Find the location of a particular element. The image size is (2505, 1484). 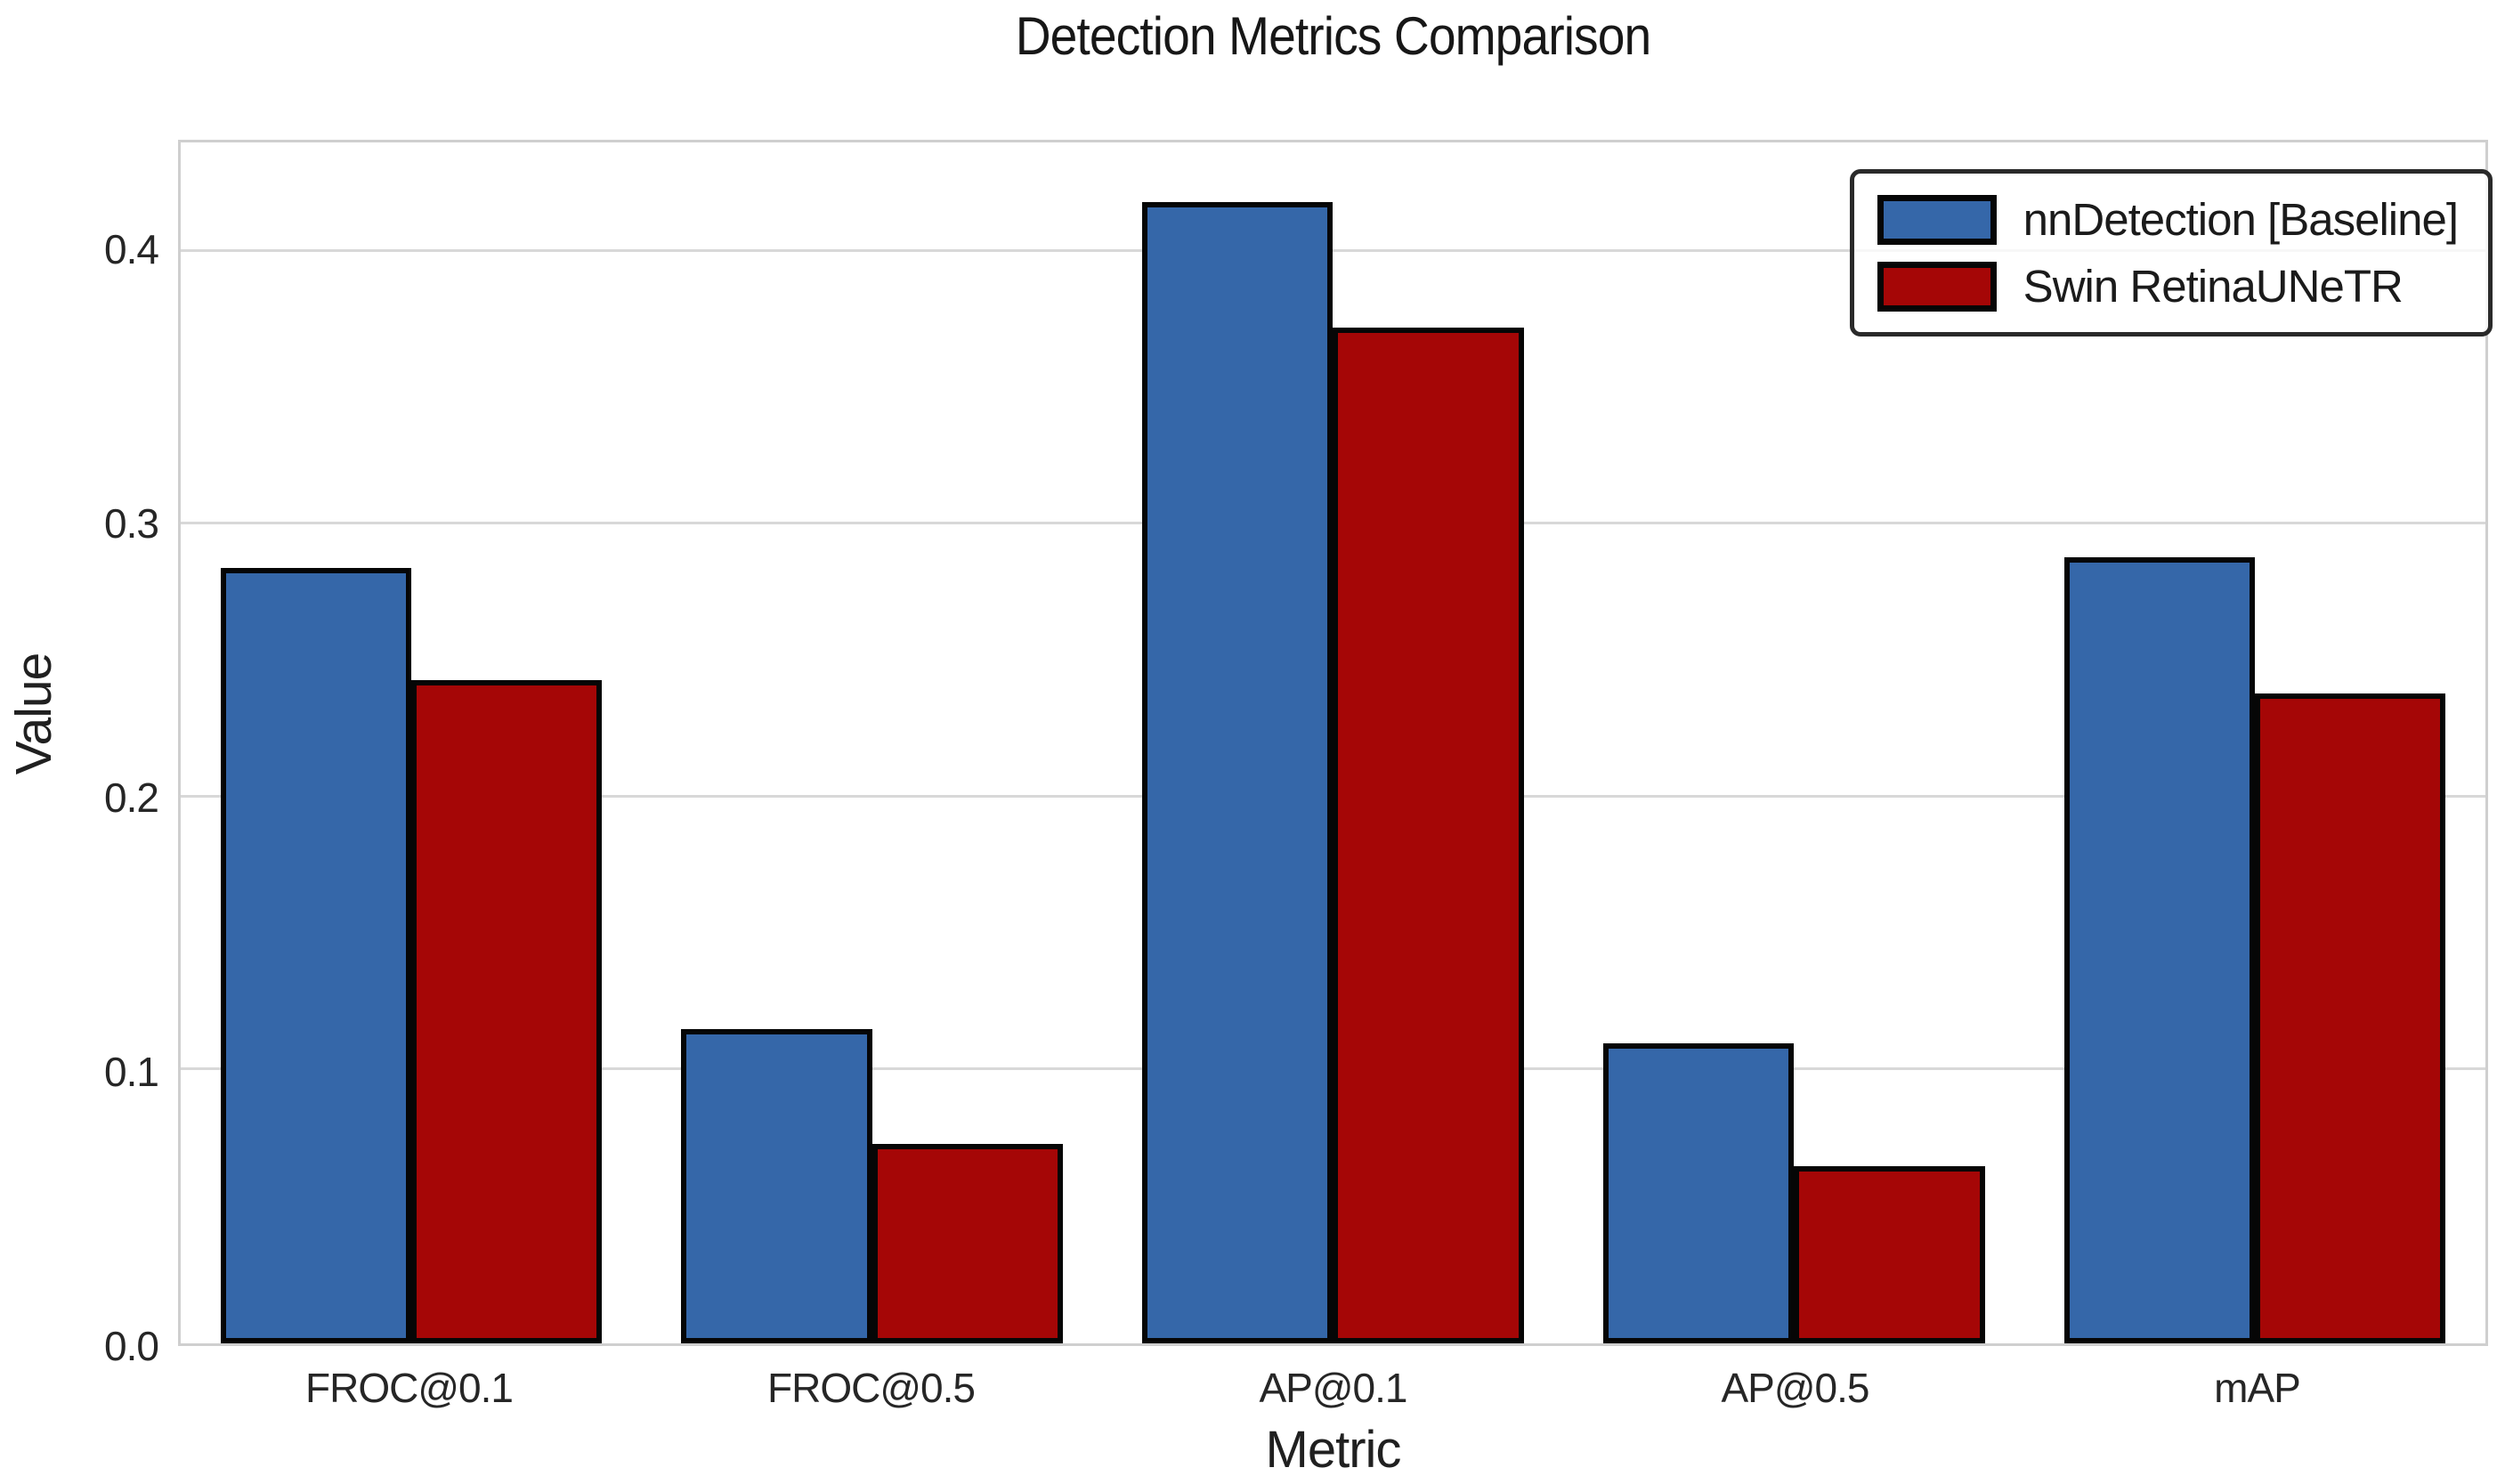

y-tick-label-0.2: 0.2 is located at coordinates (131, 798).